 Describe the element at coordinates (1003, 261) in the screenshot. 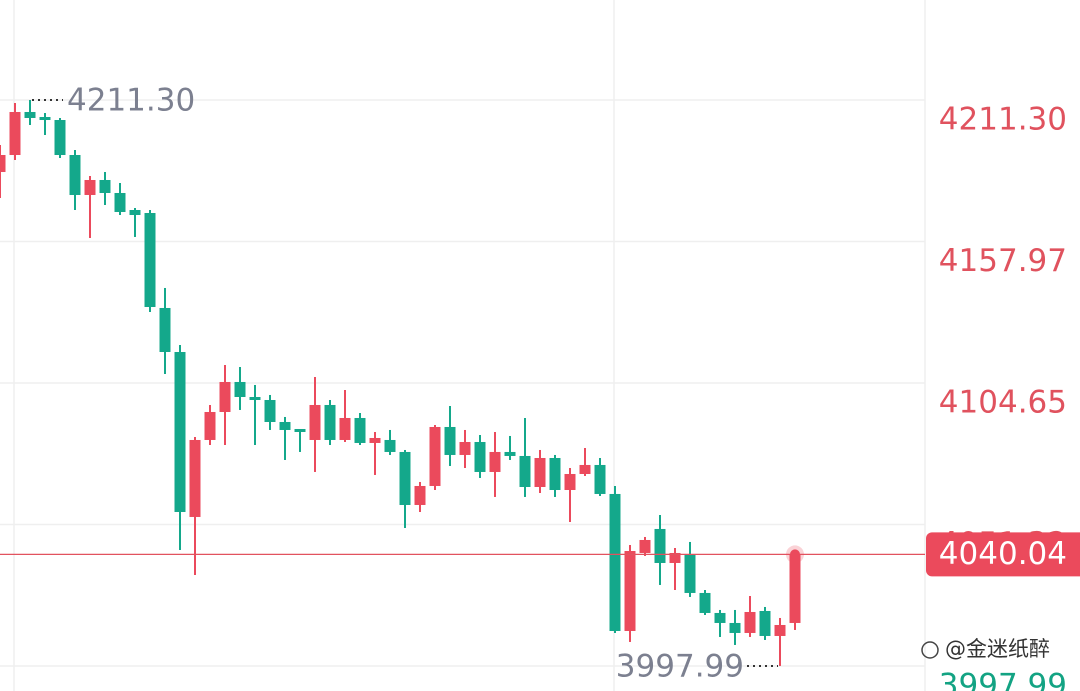

I see `y-tick-label: 4157.97` at that location.